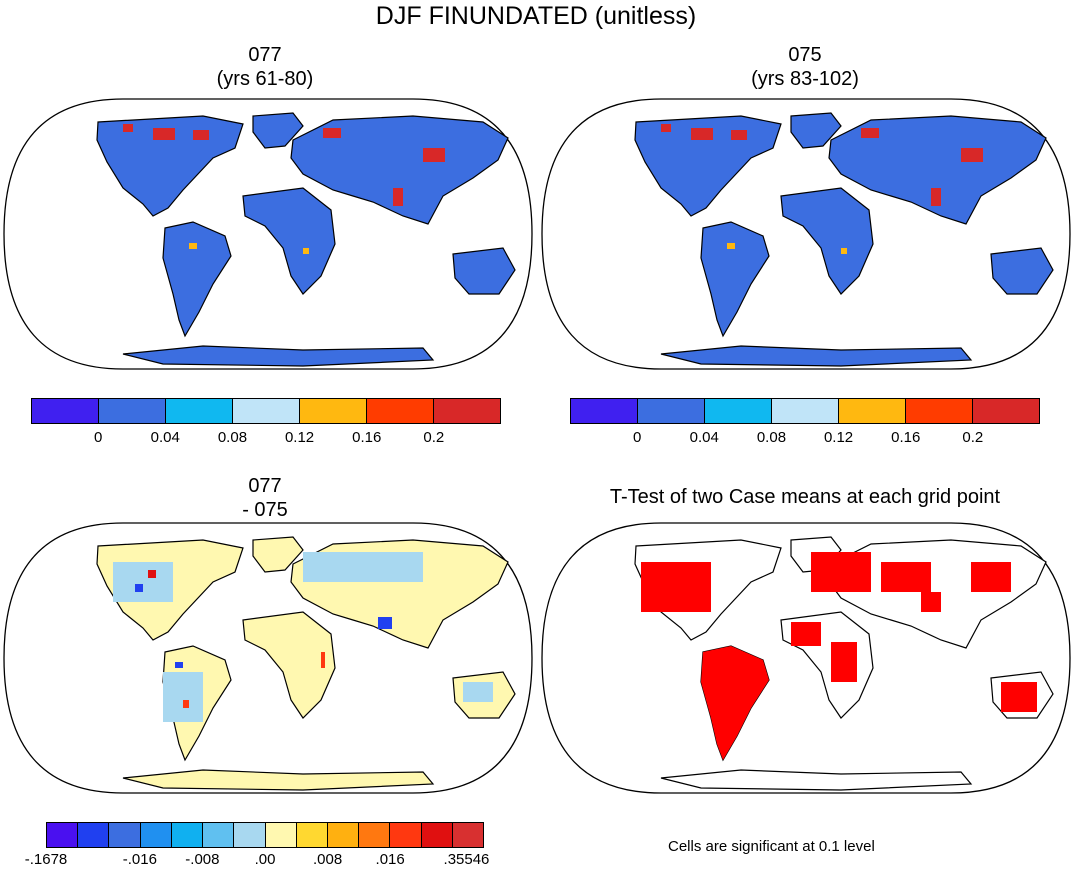 The height and width of the screenshot is (871, 1072). Describe the element at coordinates (139, 859) in the screenshot. I see `tick-label: -.016` at that location.